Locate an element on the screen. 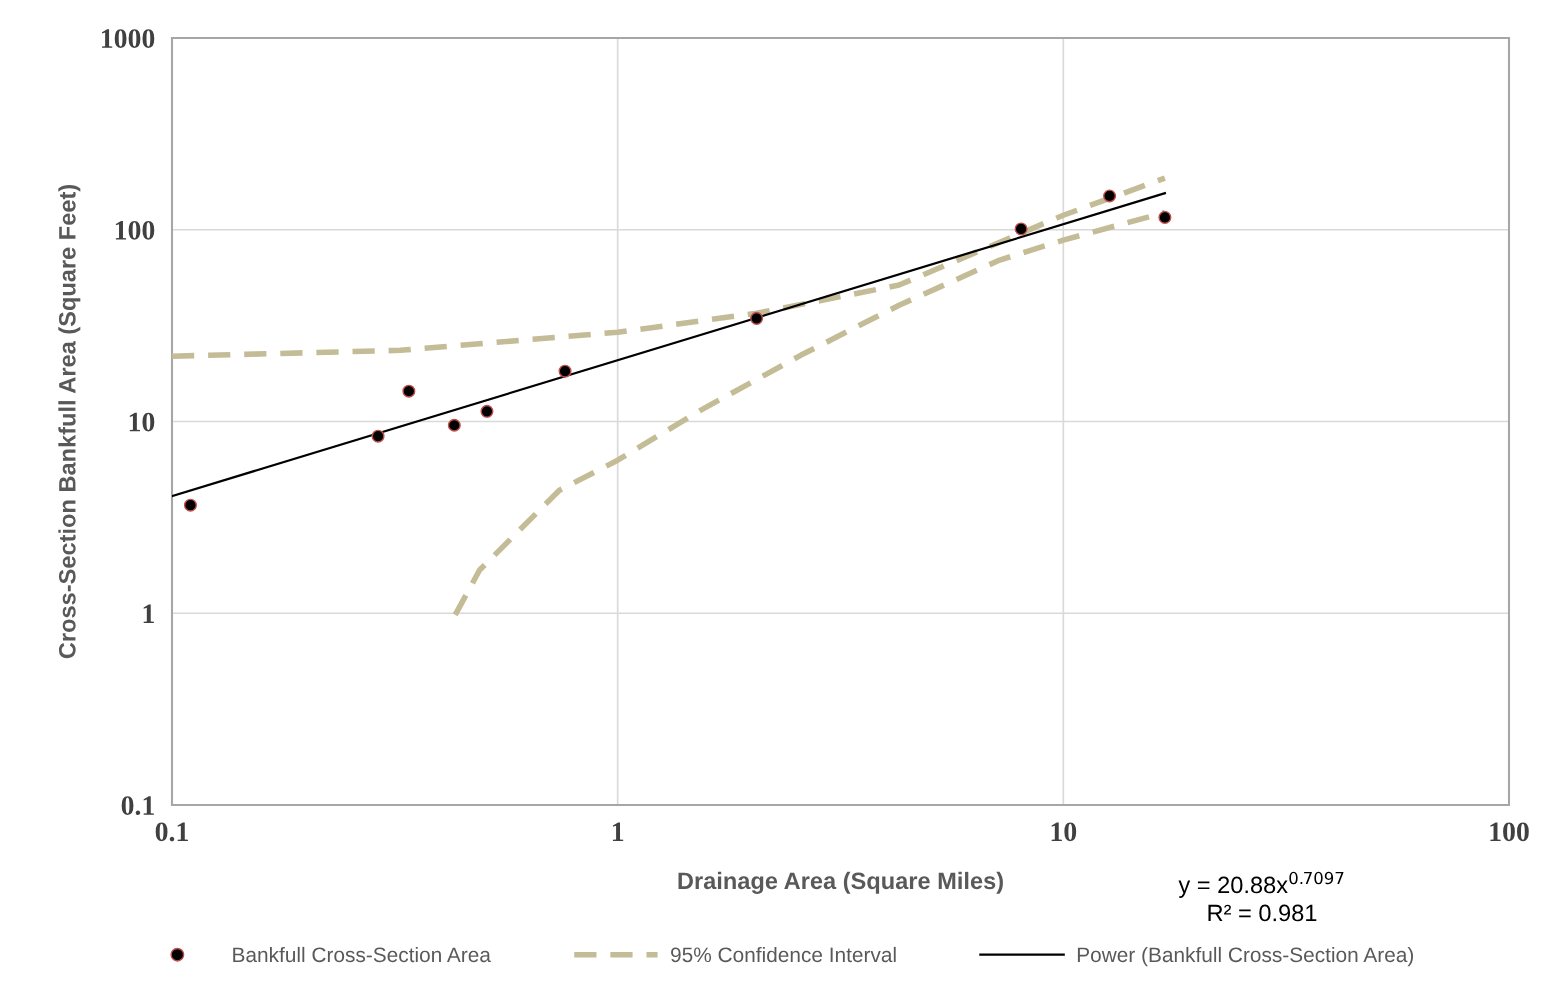  text: y = 20.88x$^{0.7097}$ is located at coordinates (1261, 884).